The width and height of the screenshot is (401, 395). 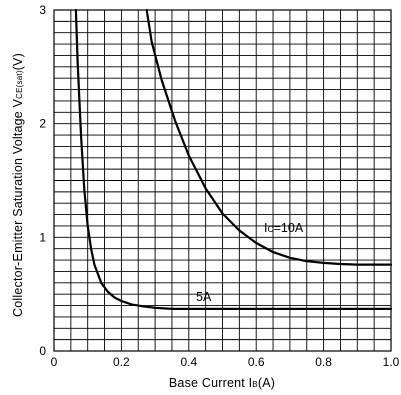 What do you see at coordinates (225, 362) in the screenshot?
I see `x-tick-labels: 0 0.2 0.4 0.6 0.8 1.0` at bounding box center [225, 362].